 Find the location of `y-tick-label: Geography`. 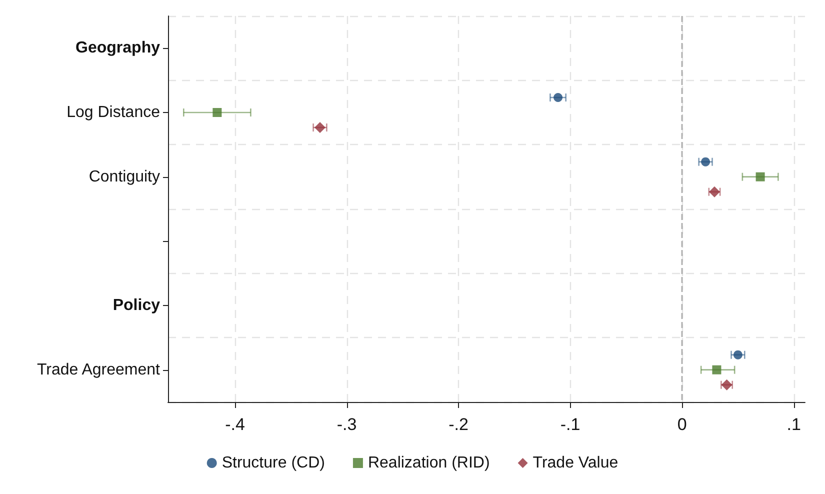

y-tick-label: Geography is located at coordinates (118, 48).